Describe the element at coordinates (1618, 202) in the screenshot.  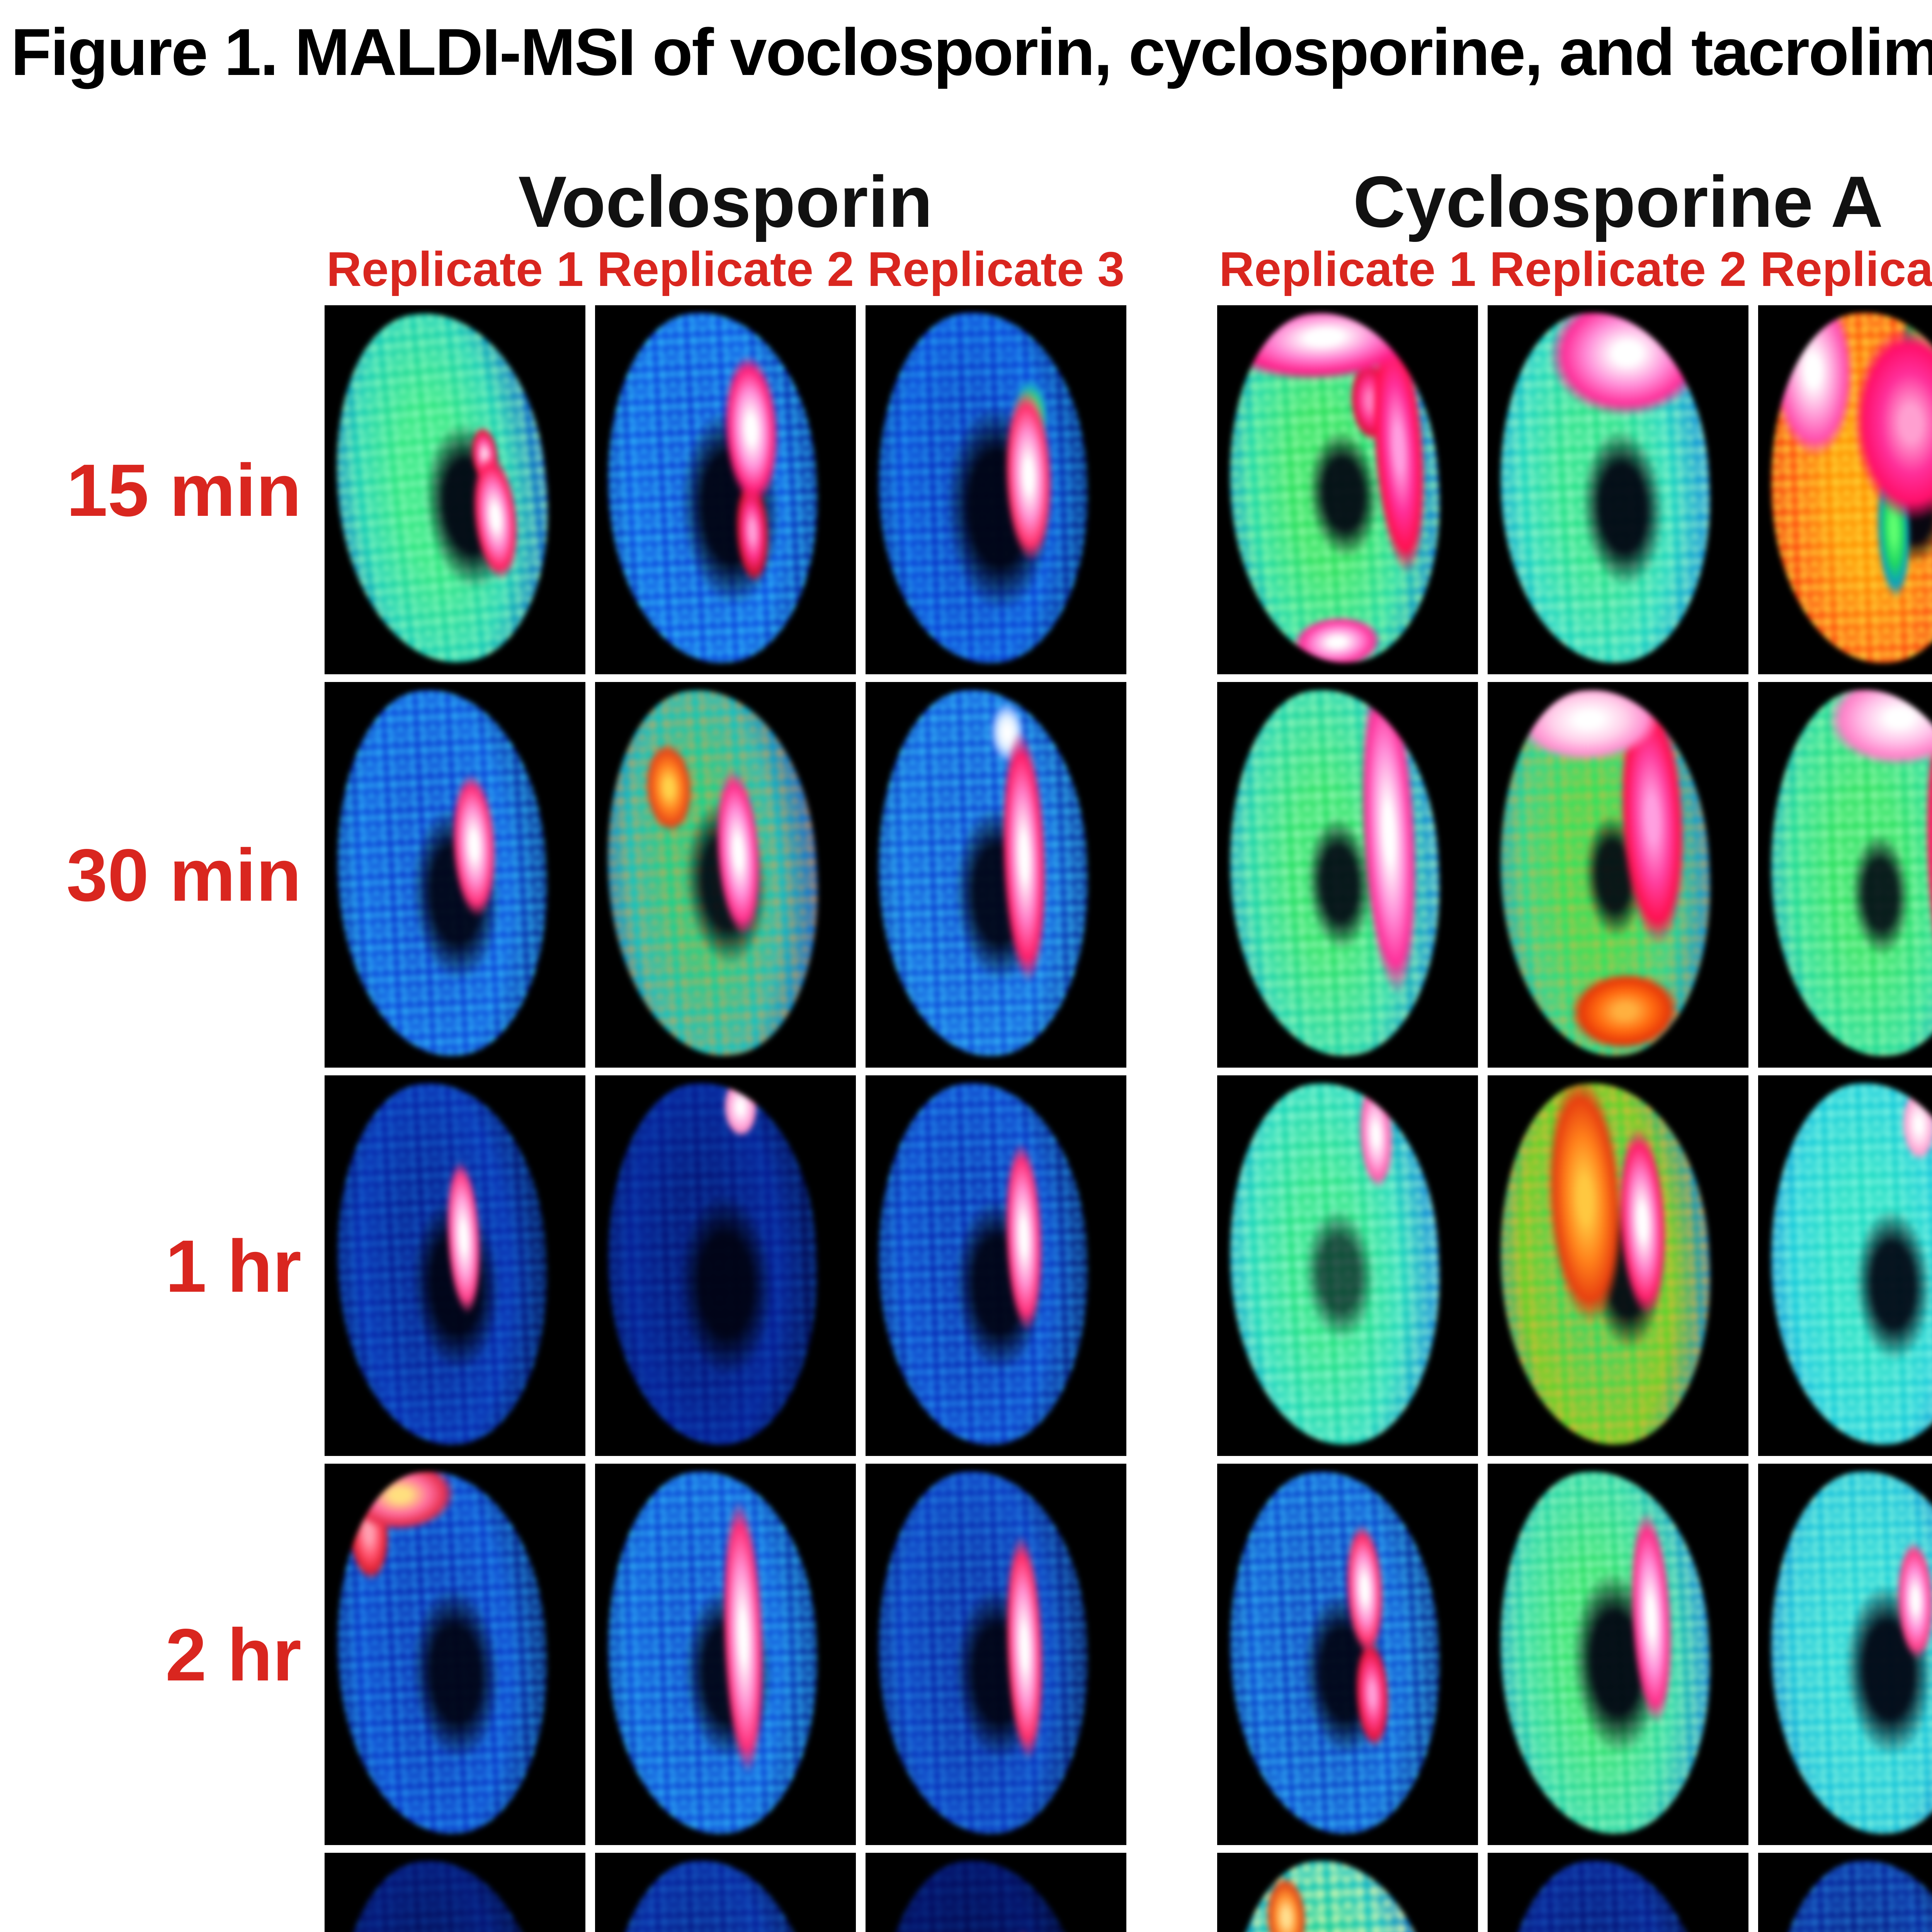
I see `group-header-cyclosporine-a: Cyclosporine A` at that location.